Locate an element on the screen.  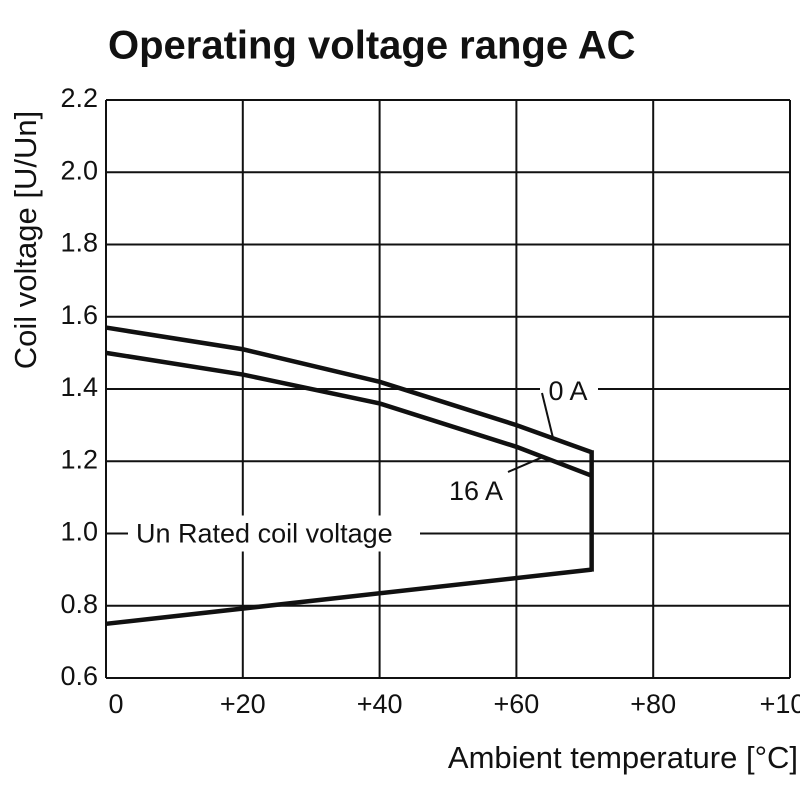
x-tick-label: +100 is located at coordinates (780, 704).